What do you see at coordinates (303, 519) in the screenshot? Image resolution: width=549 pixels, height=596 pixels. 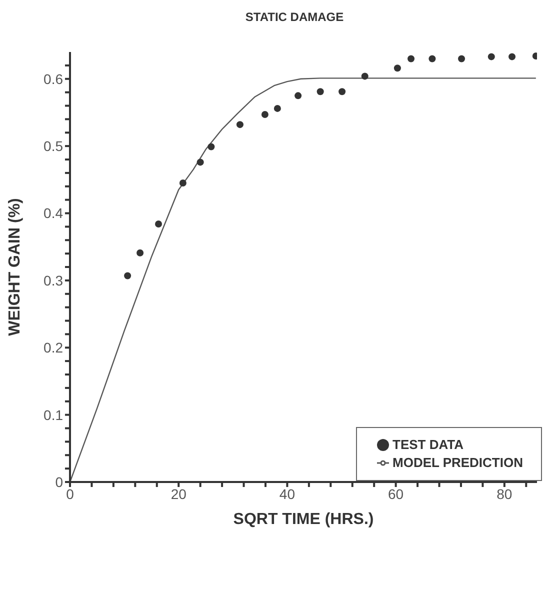 I see `x-axis-title: SQRT TIME (HRS.)` at bounding box center [303, 519].